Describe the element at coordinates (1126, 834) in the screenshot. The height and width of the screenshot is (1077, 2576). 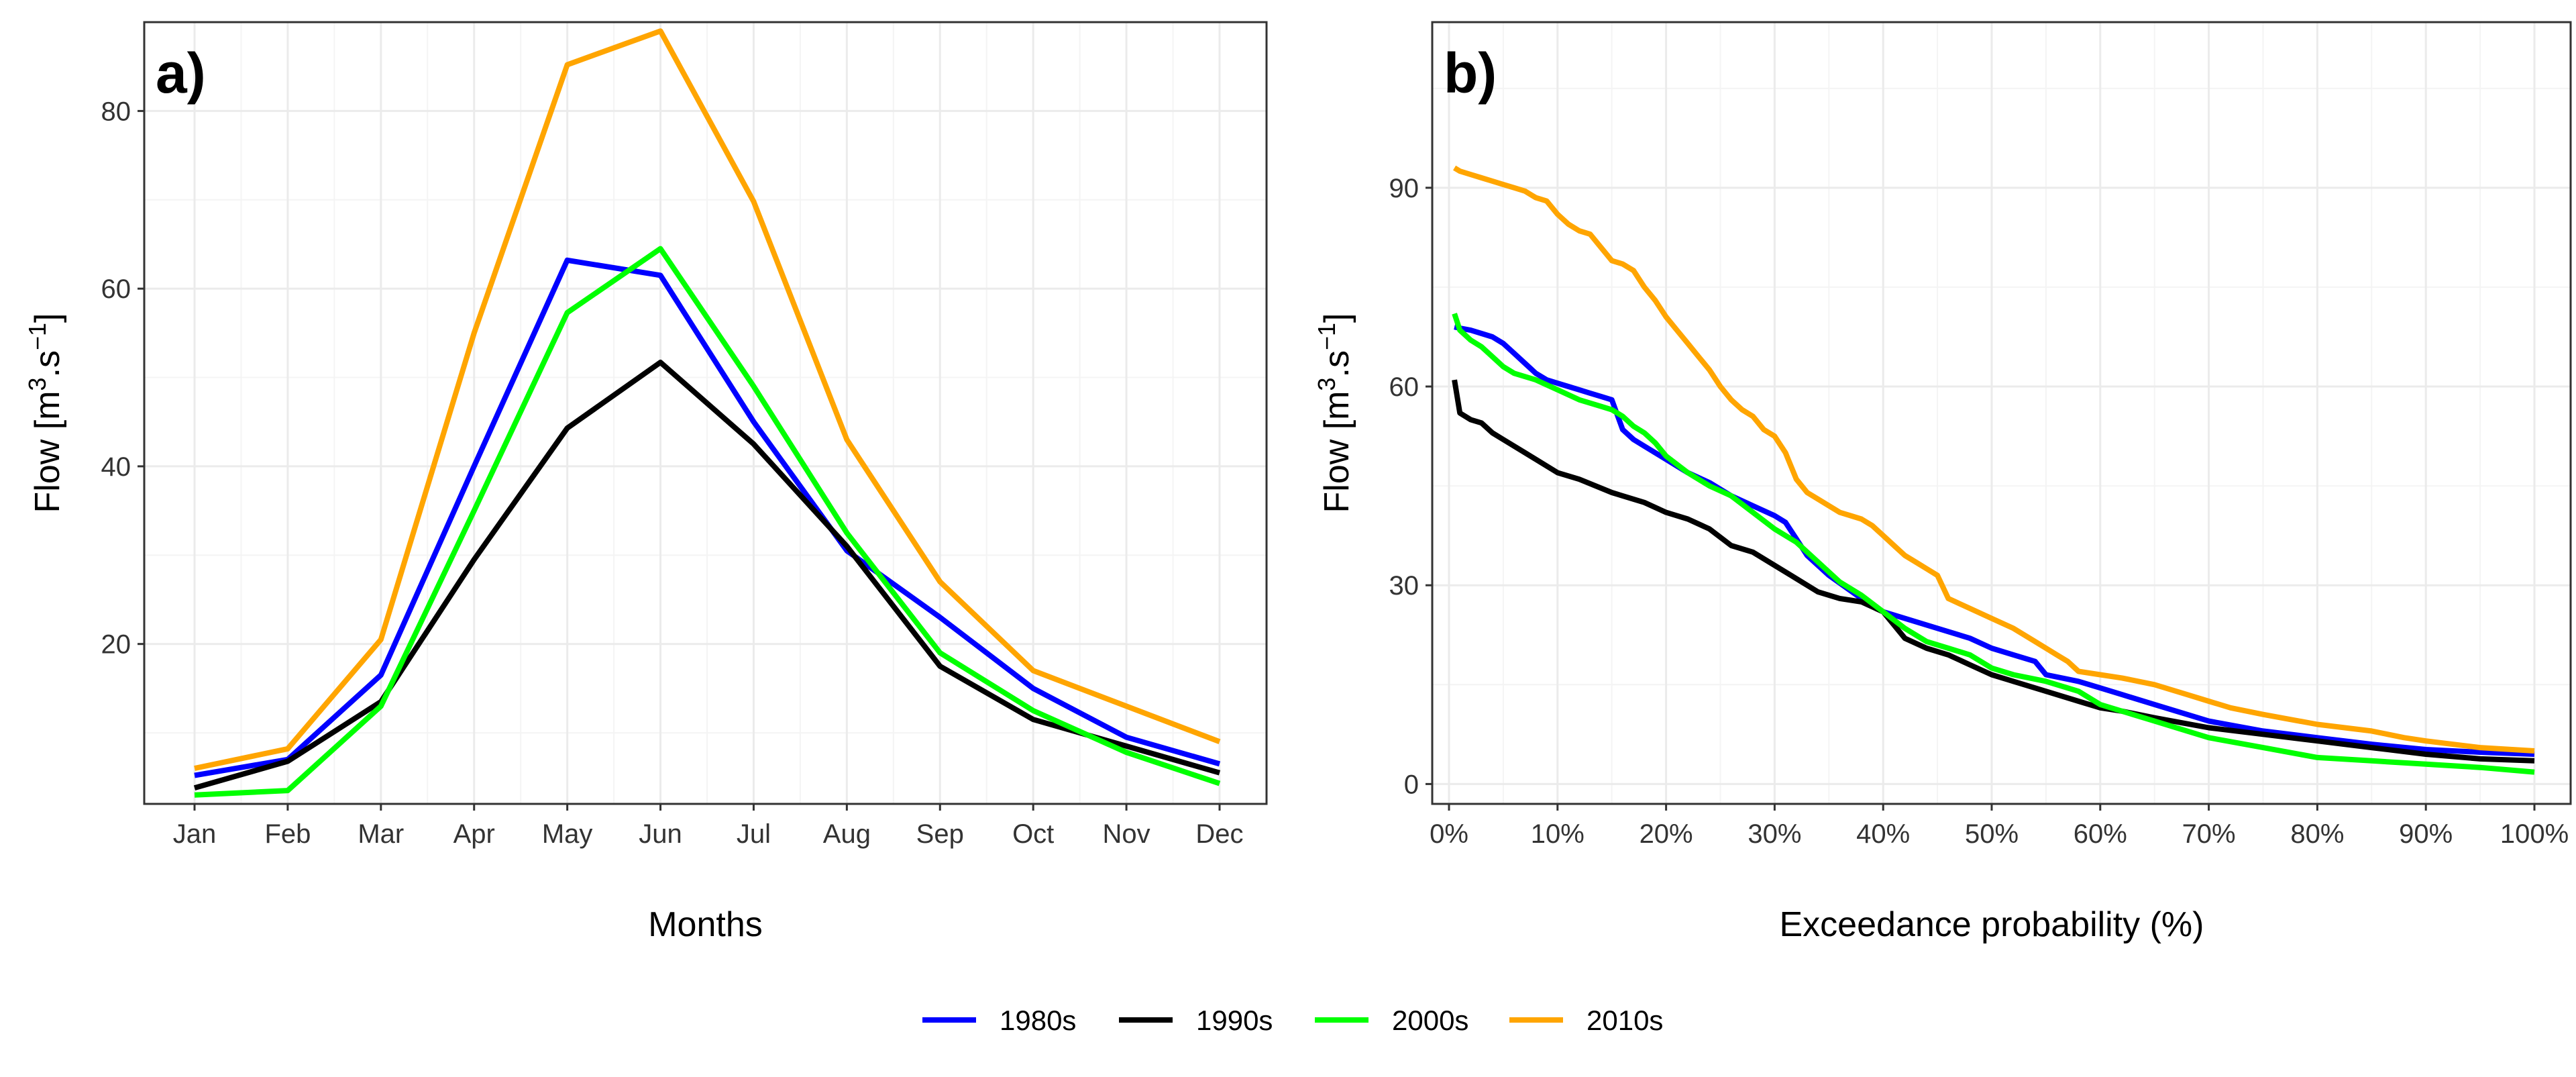
I see `x-tick-label: Nov` at that location.